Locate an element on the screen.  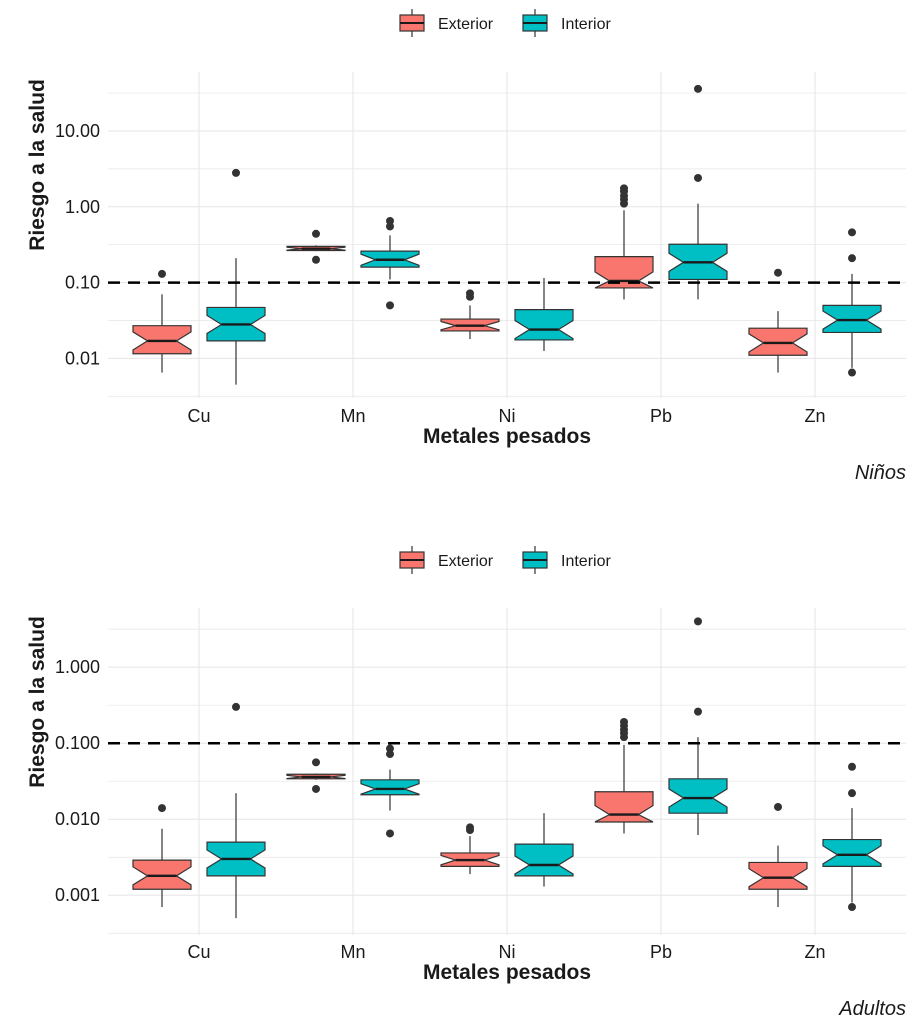
y-tick-label: 0.01 is located at coordinates (82, 358).